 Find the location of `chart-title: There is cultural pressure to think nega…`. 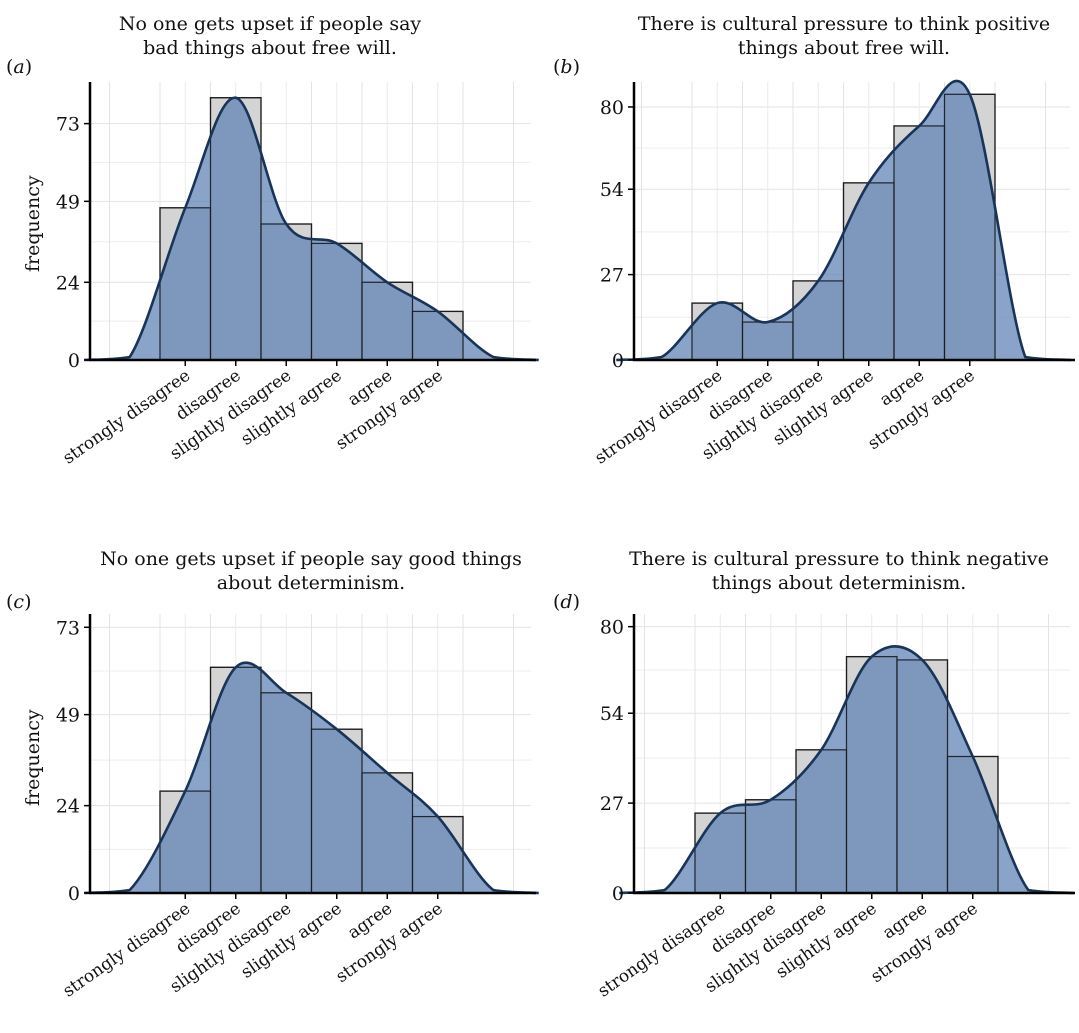

chart-title: There is cultural pressure to think nega… is located at coordinates (839, 571).